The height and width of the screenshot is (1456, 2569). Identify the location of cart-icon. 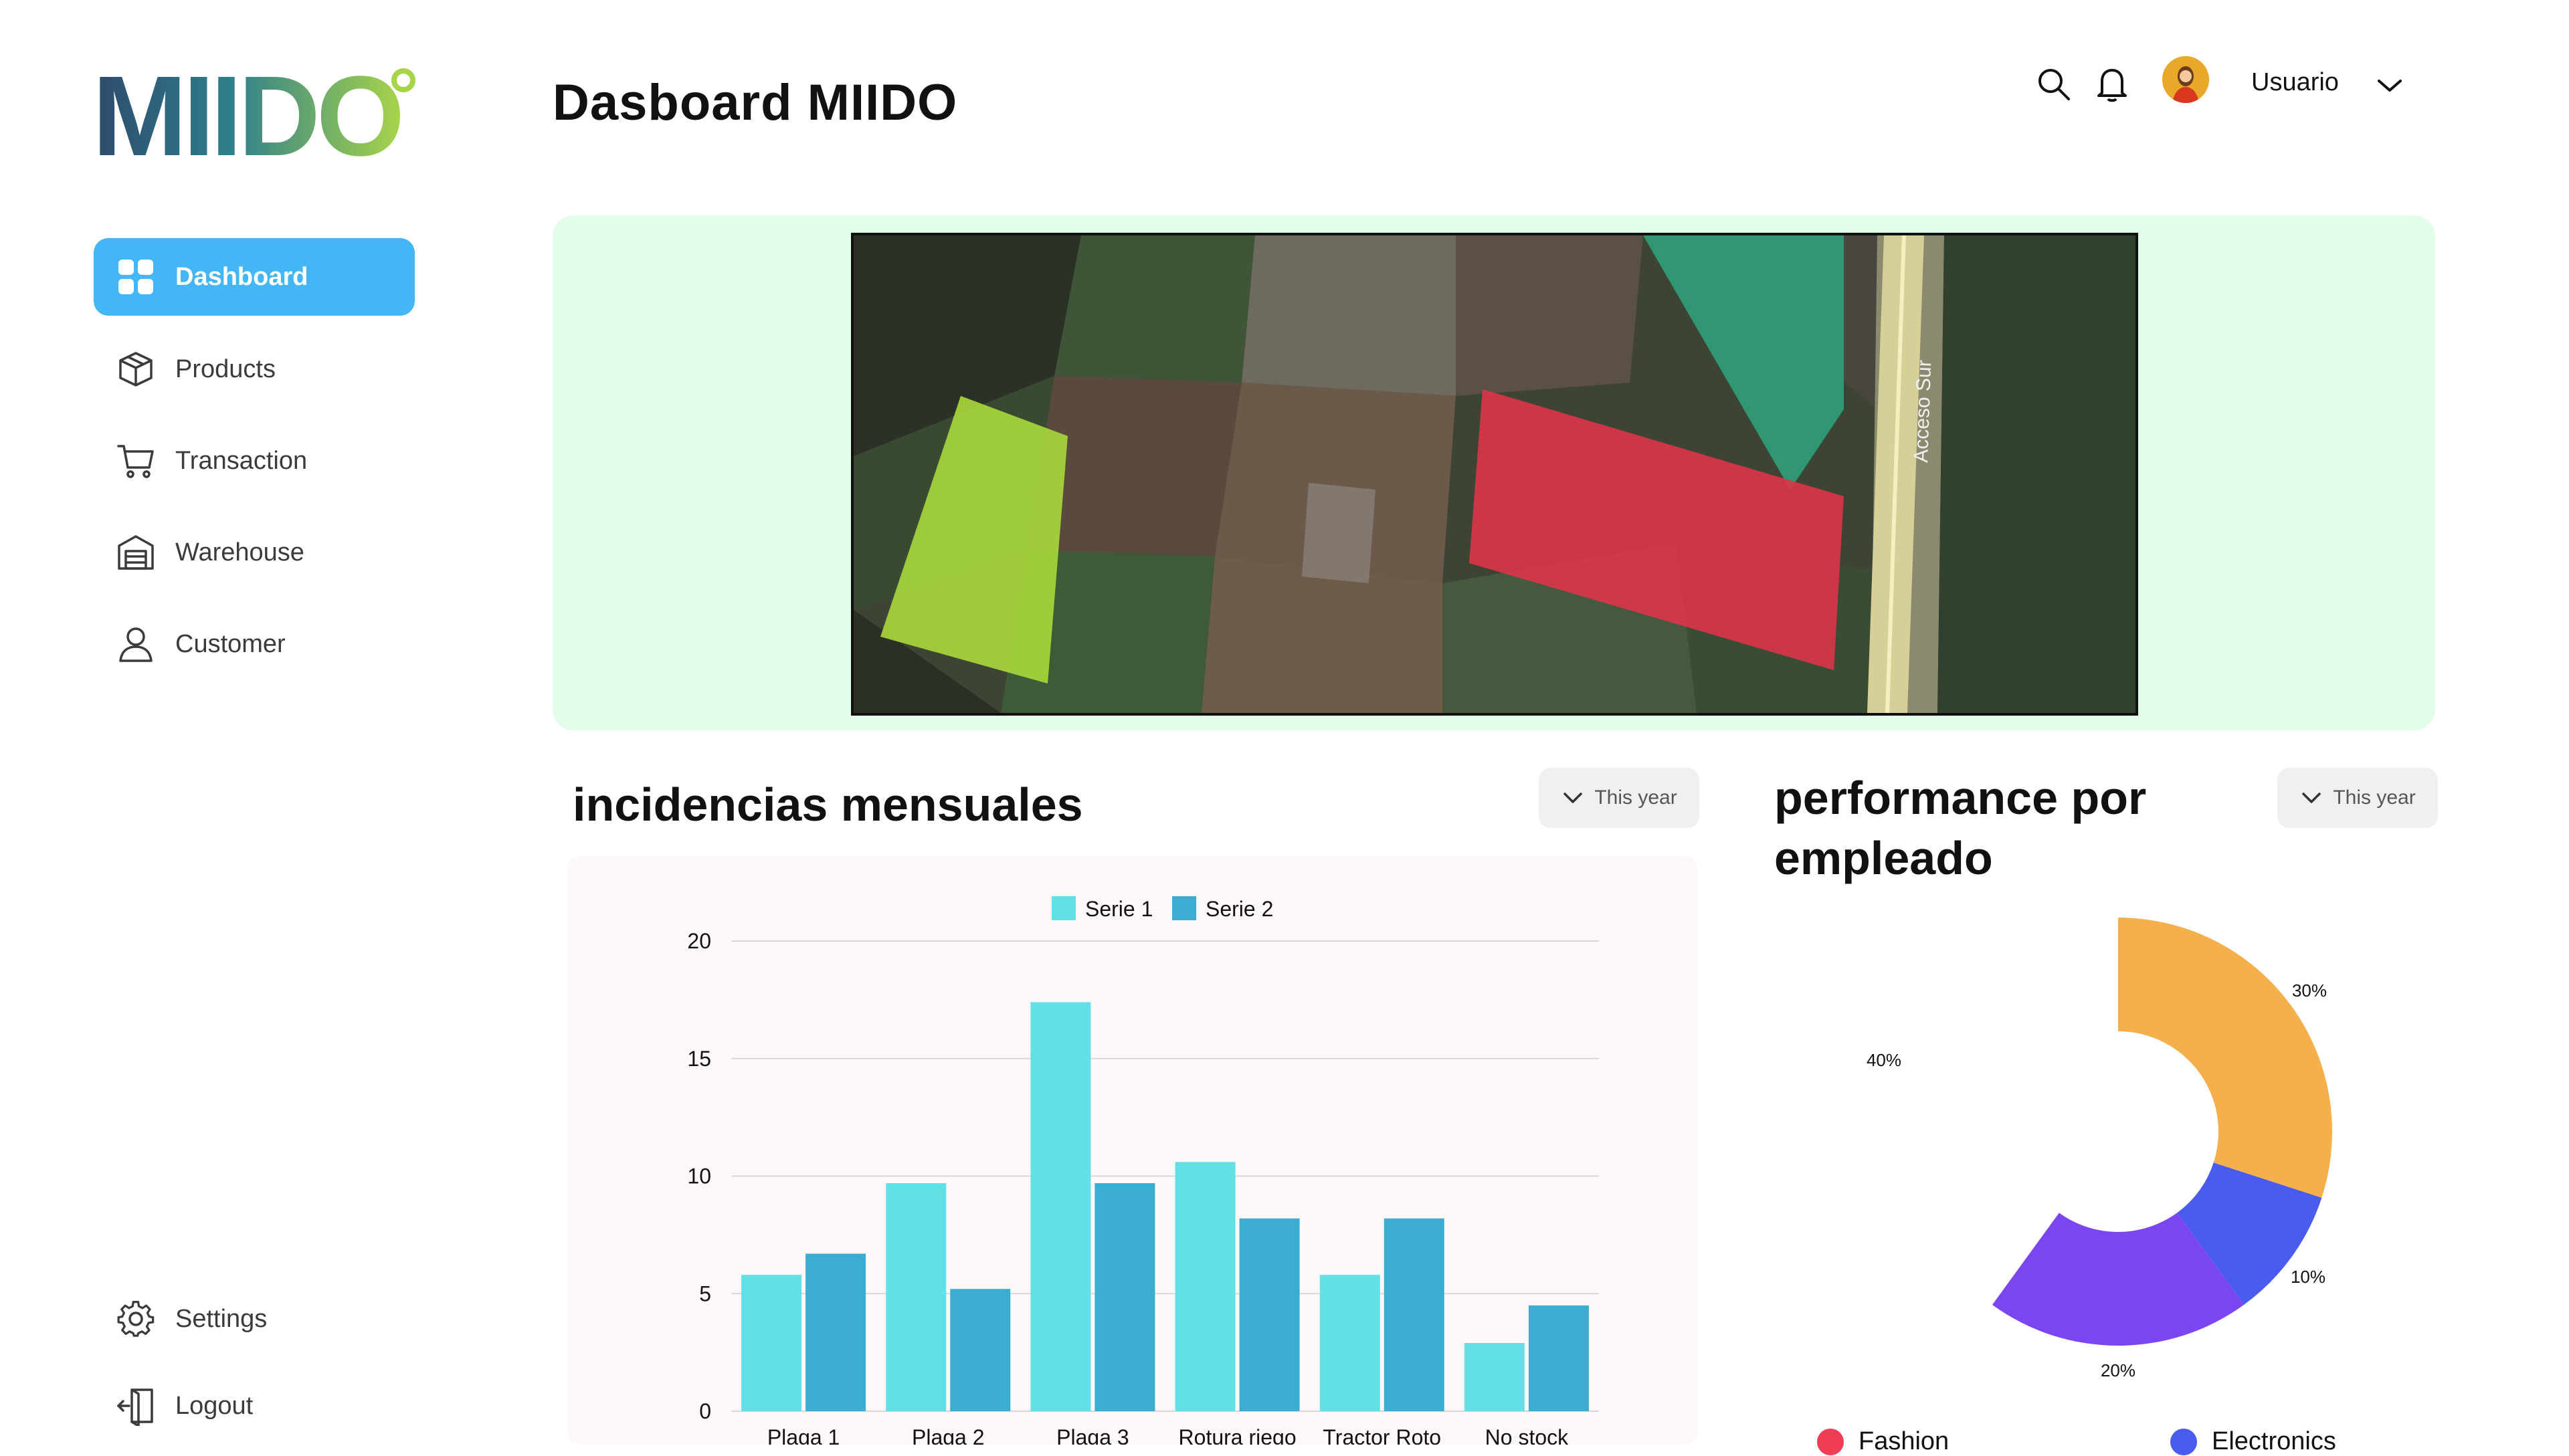
(136, 461).